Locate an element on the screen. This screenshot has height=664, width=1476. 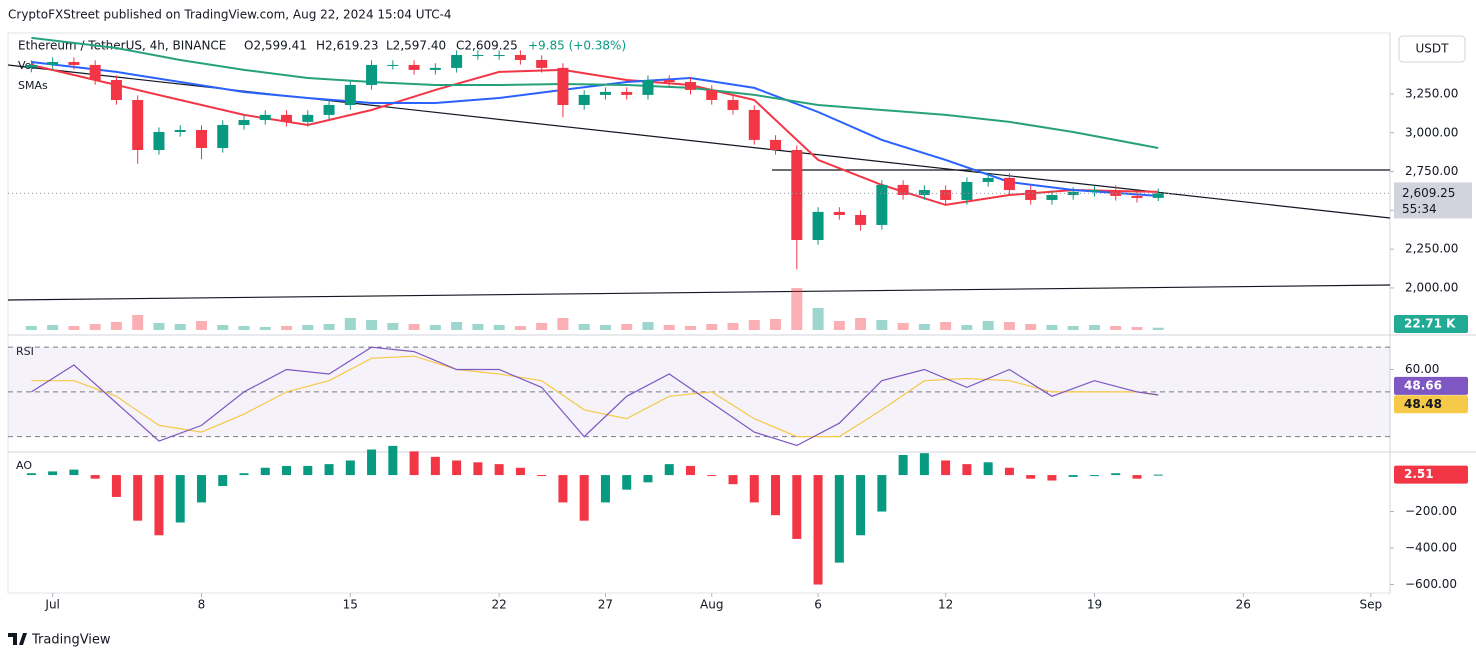
value-tag is located at coordinates (1431, 474).